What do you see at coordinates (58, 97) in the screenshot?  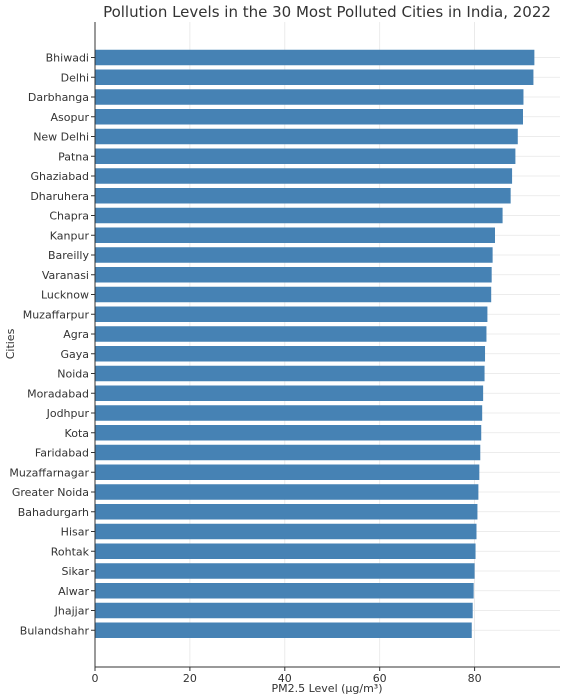 I see `y-tick-label: Darbhanga` at bounding box center [58, 97].